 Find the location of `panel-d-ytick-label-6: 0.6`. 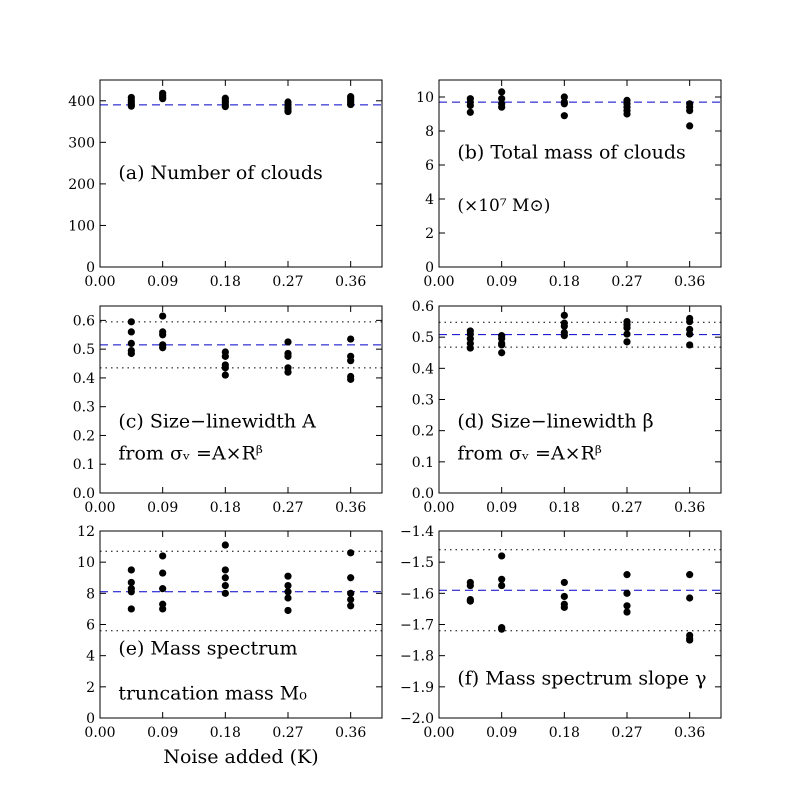

panel-d-ytick-label-6: 0.6 is located at coordinates (423, 307).